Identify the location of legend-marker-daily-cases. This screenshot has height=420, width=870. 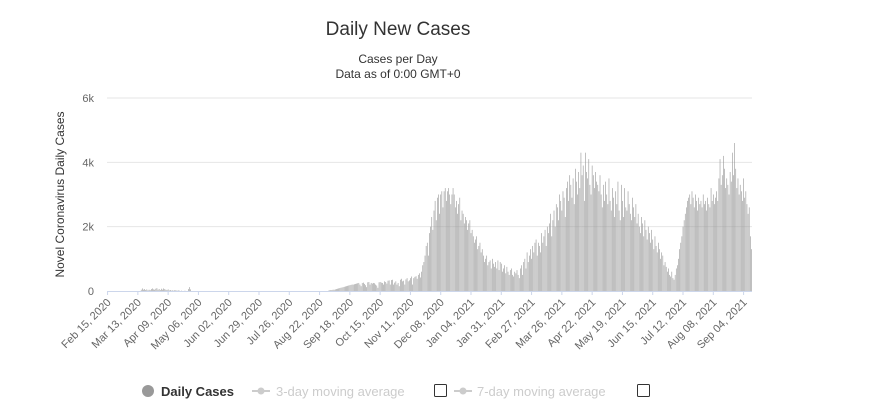
(148, 391).